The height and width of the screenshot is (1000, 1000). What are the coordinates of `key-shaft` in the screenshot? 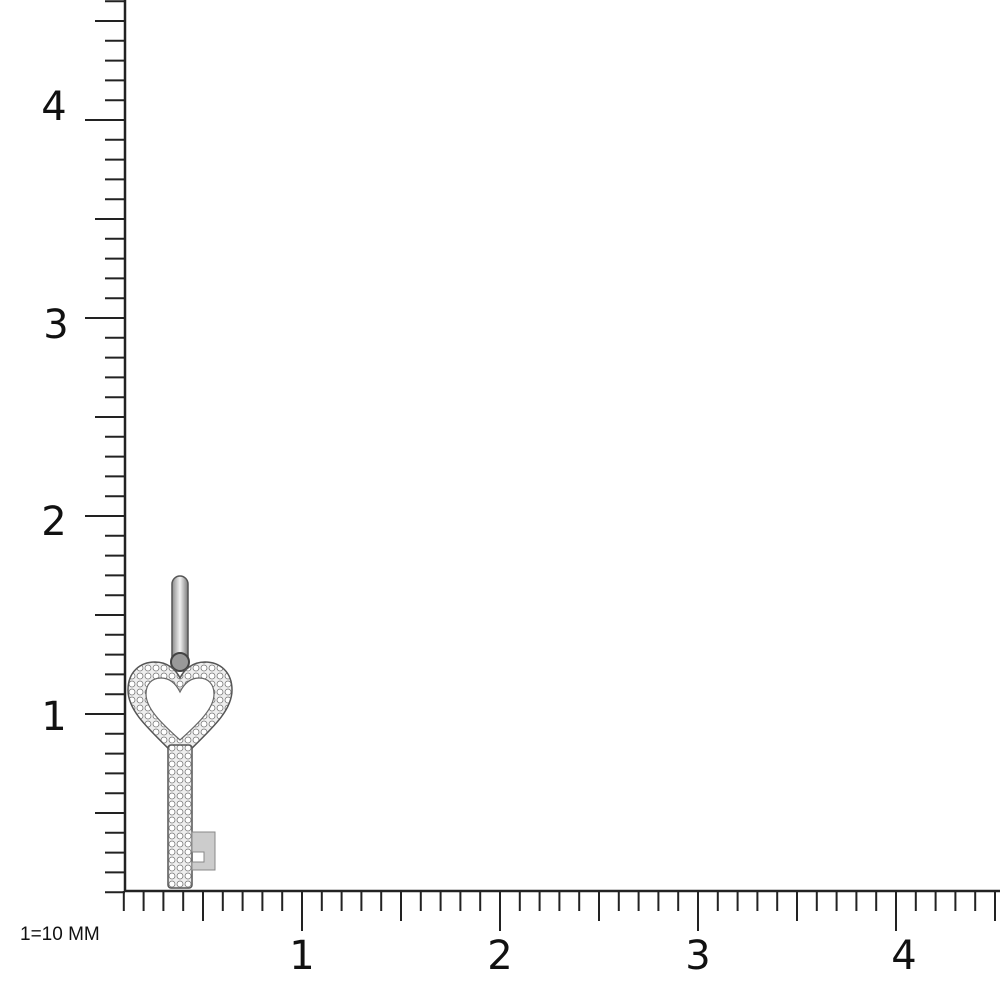 It's located at (180, 816).